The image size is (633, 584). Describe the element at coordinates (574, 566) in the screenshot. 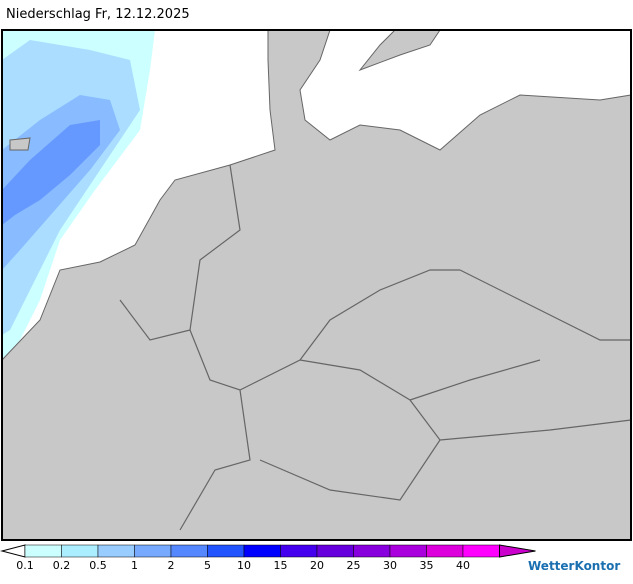

I see `brand: WetterKontor` at that location.